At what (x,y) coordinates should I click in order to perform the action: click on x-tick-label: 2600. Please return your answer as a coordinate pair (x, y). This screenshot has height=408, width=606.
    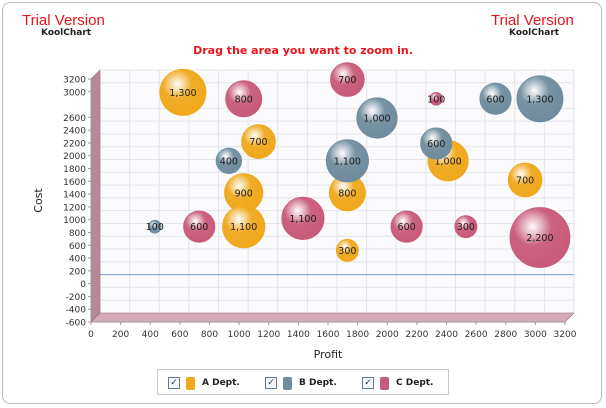
    Looking at the image, I should click on (476, 335).